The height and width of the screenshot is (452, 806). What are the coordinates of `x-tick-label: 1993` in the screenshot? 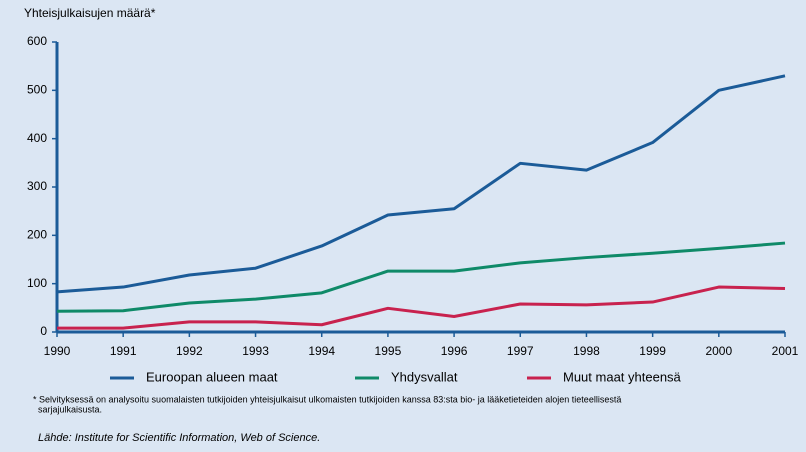 It's located at (255, 351).